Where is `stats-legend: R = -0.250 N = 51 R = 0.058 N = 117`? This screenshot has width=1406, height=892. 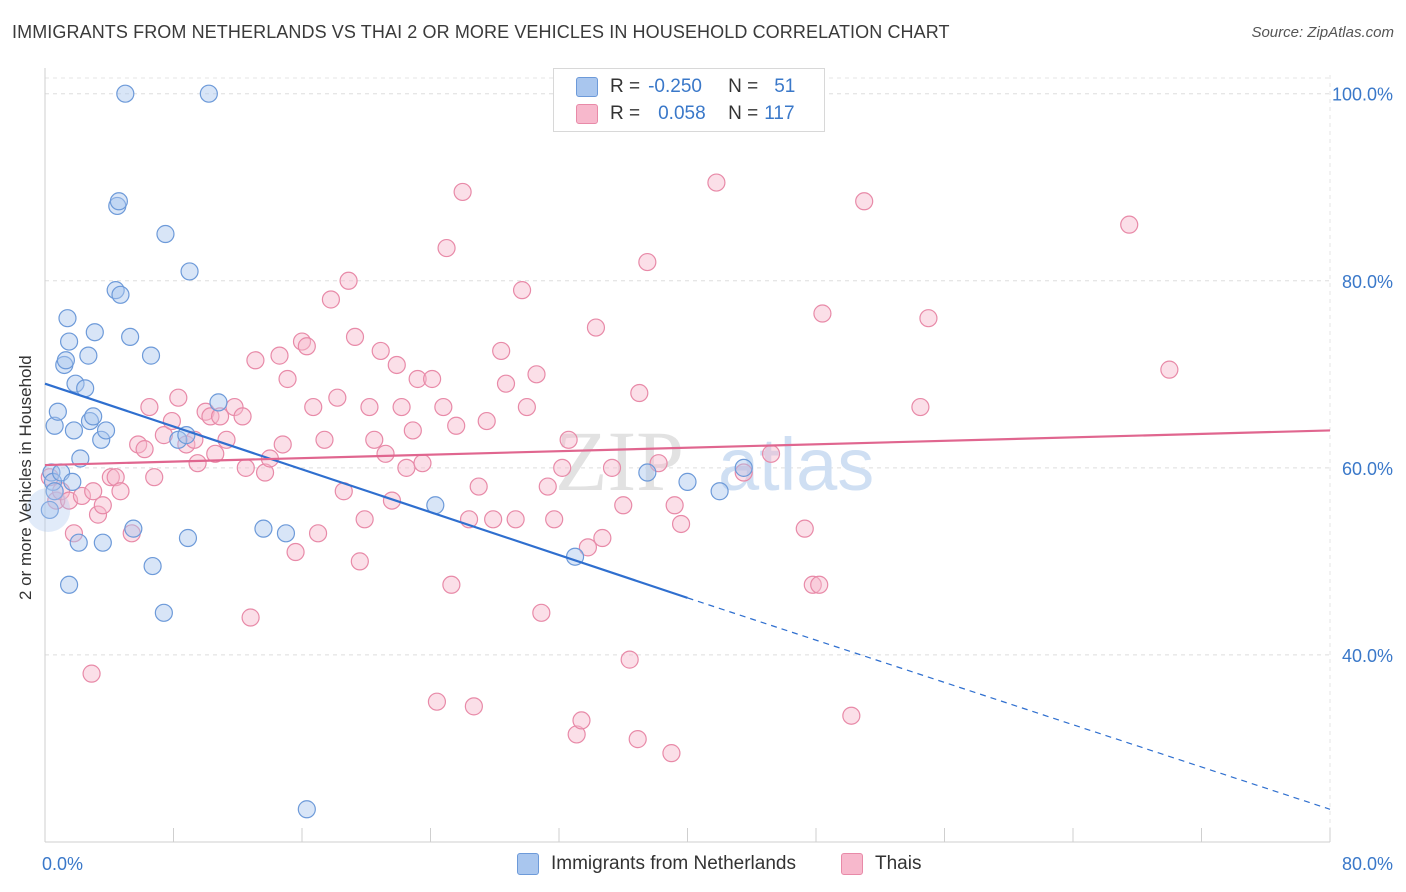 stats-legend: R = -0.250 N = 51 R = 0.058 N = 117 is located at coordinates (689, 100).